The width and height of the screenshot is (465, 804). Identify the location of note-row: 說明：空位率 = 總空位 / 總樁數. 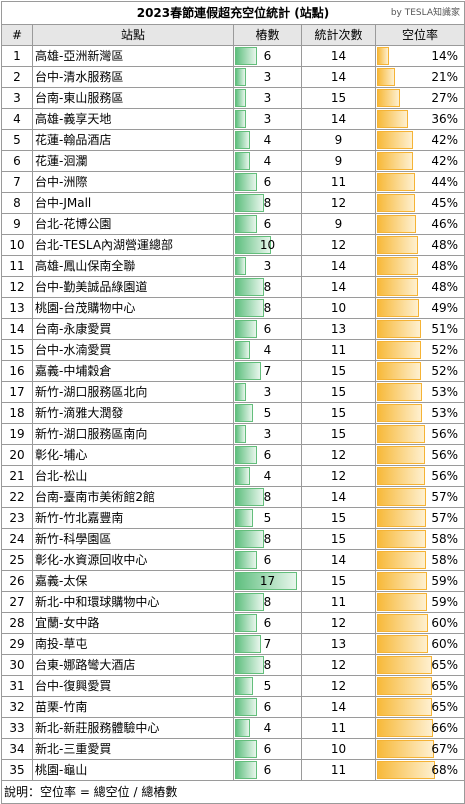
(232, 792).